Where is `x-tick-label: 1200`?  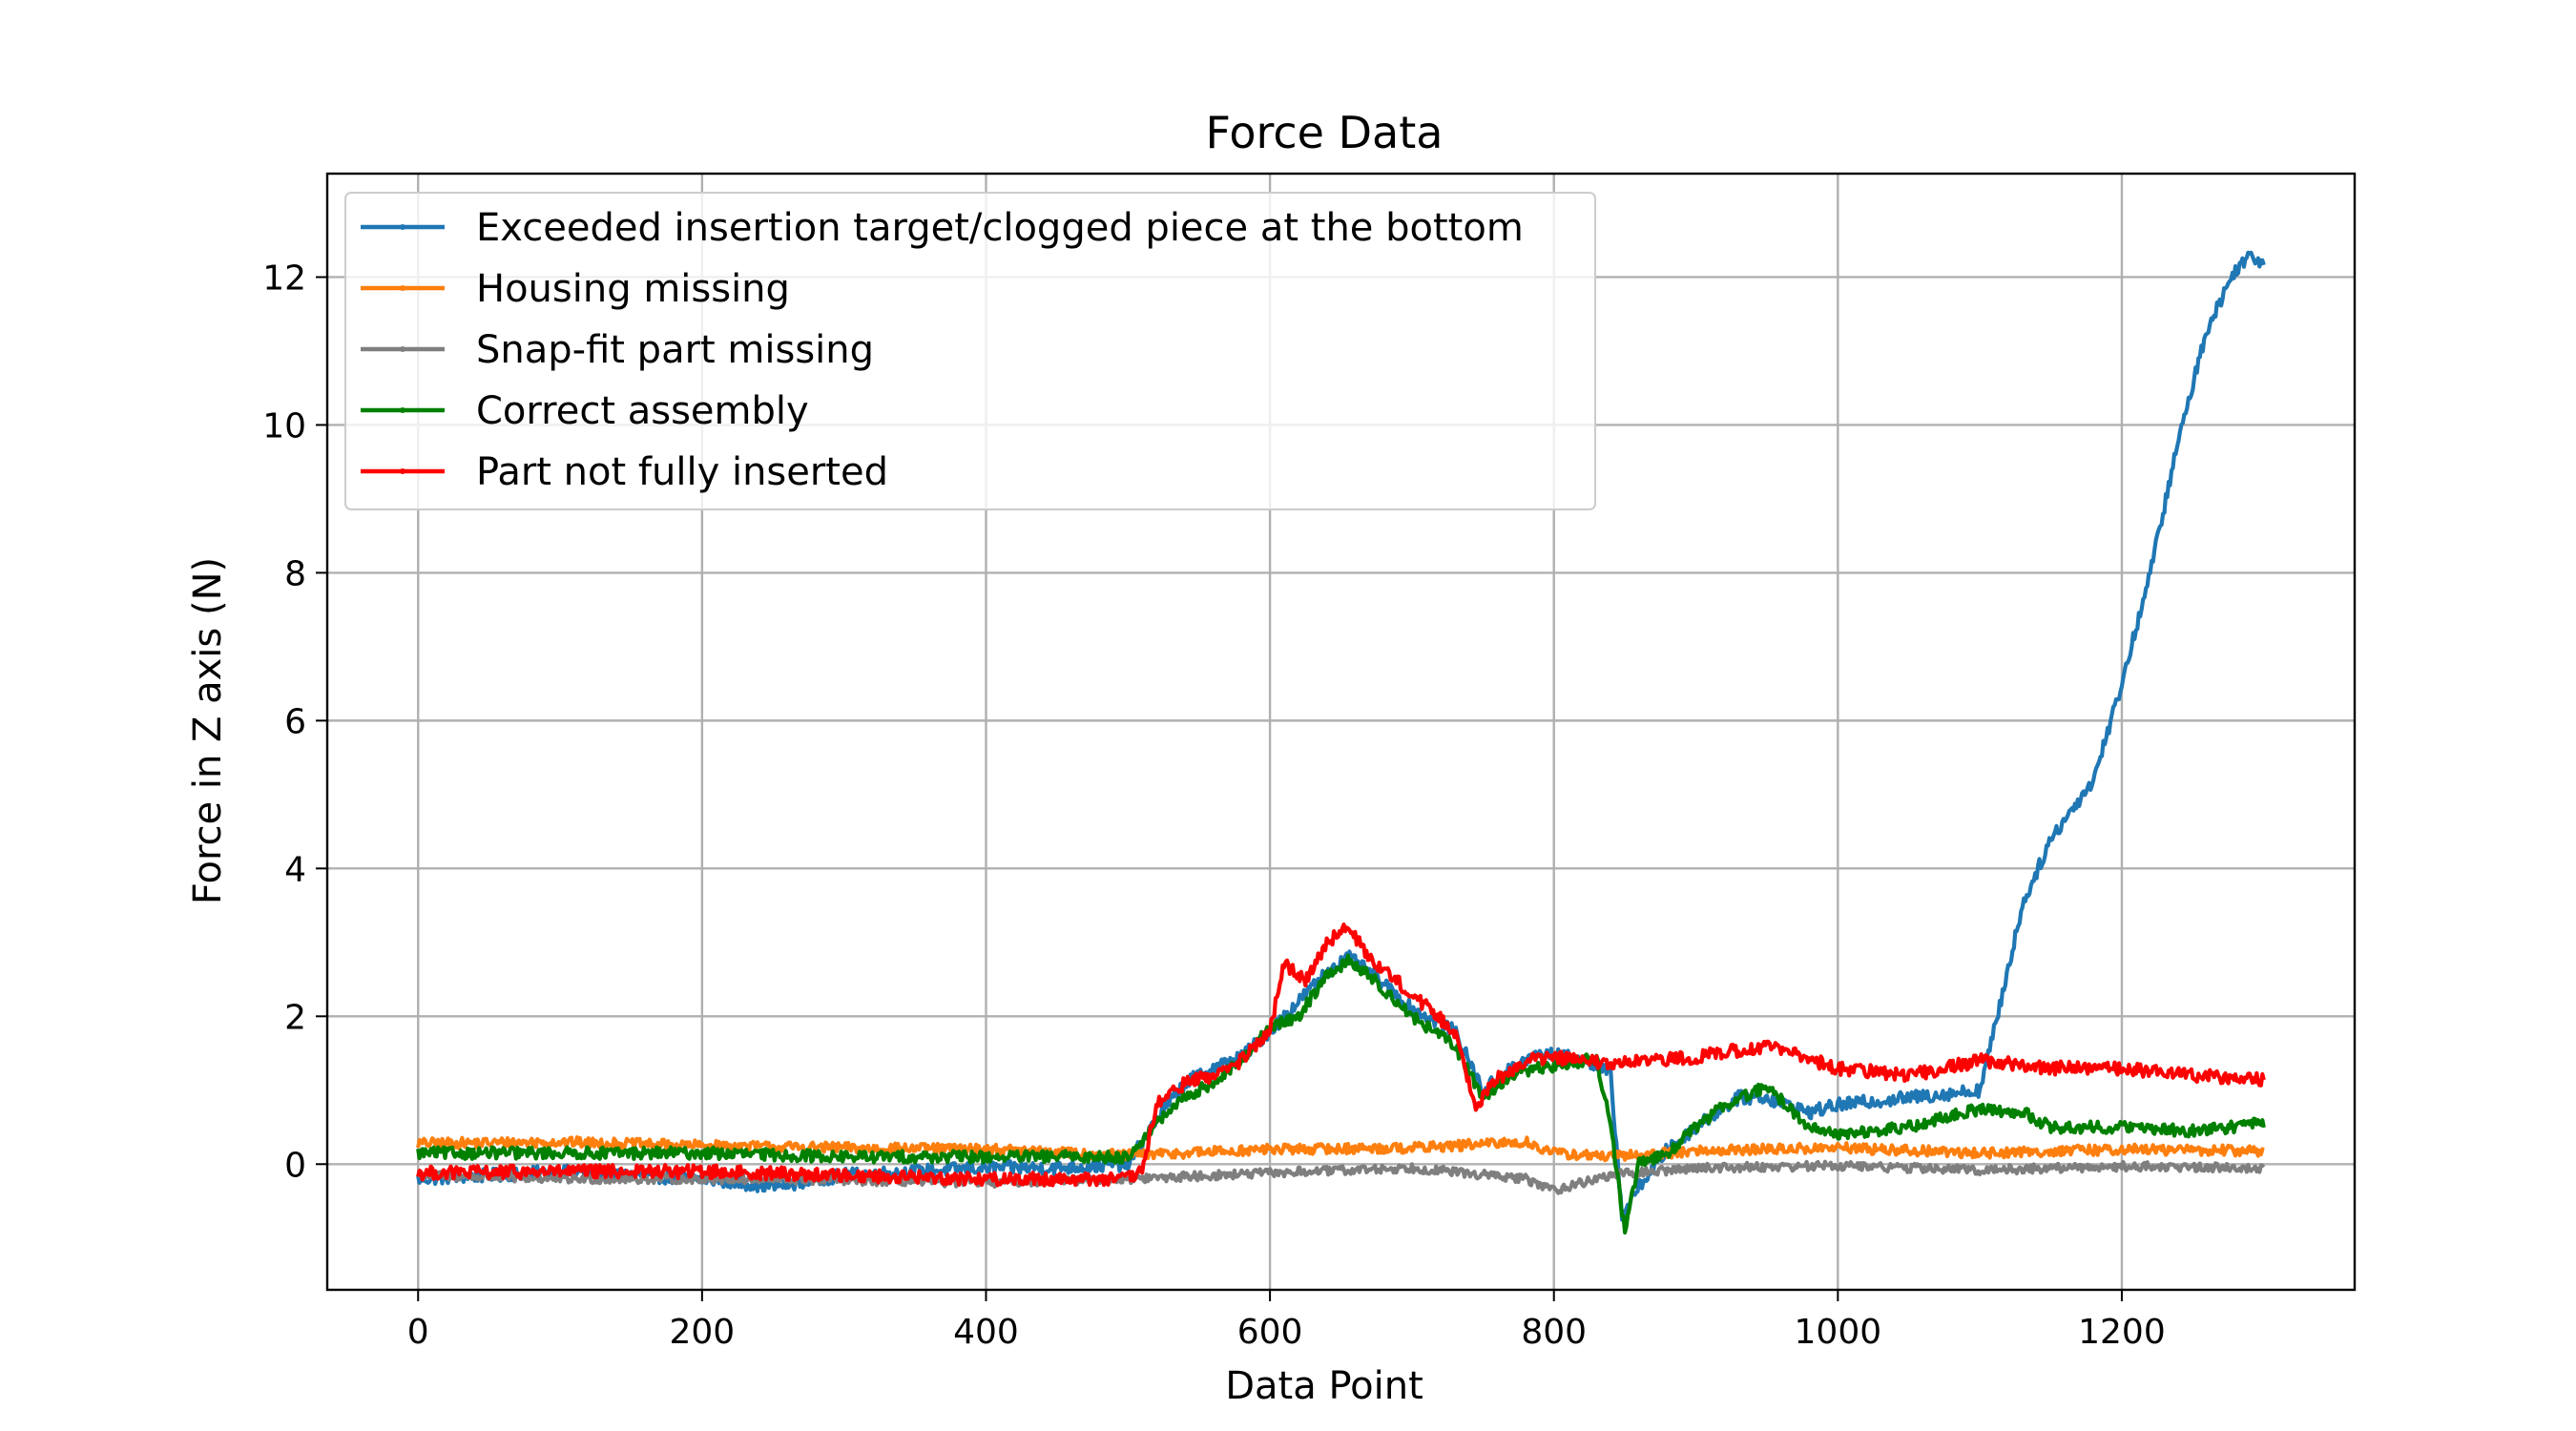
x-tick-label: 1200 is located at coordinates (2122, 1332).